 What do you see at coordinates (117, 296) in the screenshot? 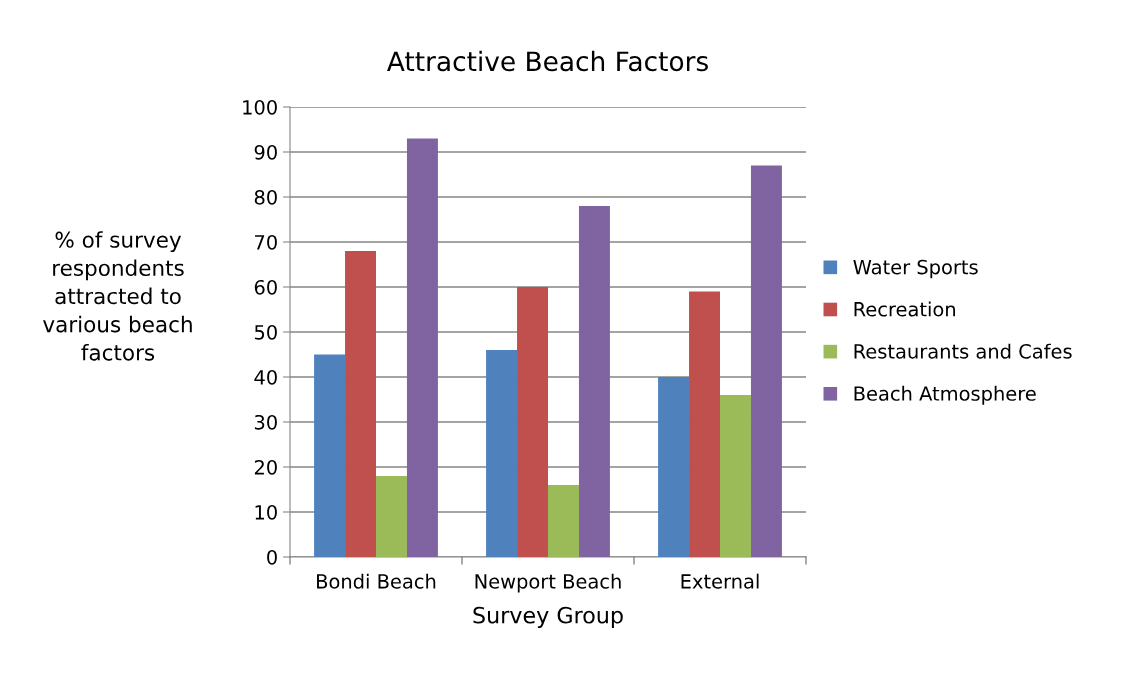
I see `y-axis-title: % of survey respondents attracted to various beach factors` at bounding box center [117, 296].